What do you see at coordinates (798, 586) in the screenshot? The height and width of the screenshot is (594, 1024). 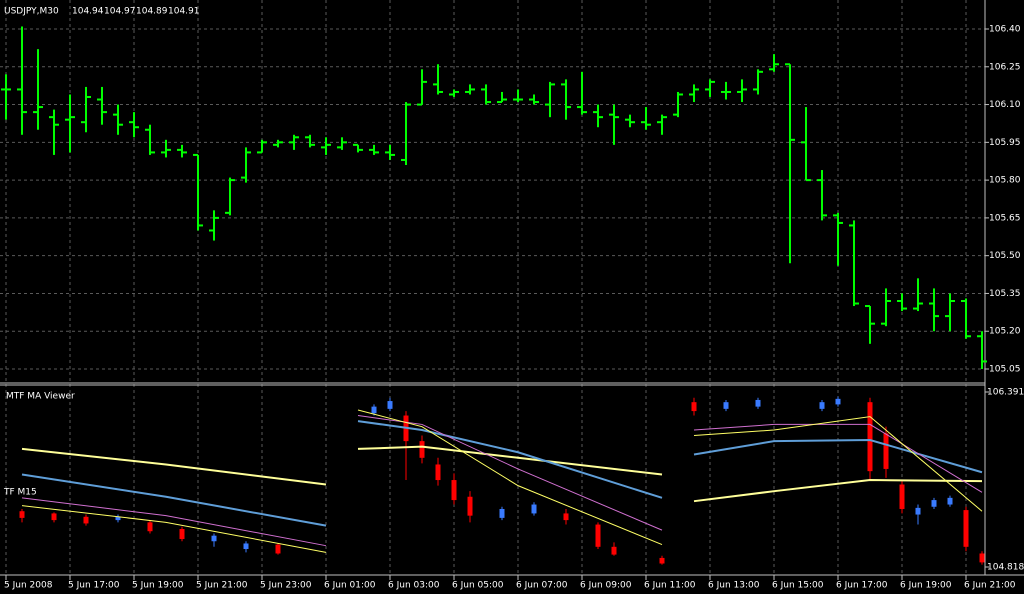 I see `x-tick-label: 6 Jun 15:00` at bounding box center [798, 586].